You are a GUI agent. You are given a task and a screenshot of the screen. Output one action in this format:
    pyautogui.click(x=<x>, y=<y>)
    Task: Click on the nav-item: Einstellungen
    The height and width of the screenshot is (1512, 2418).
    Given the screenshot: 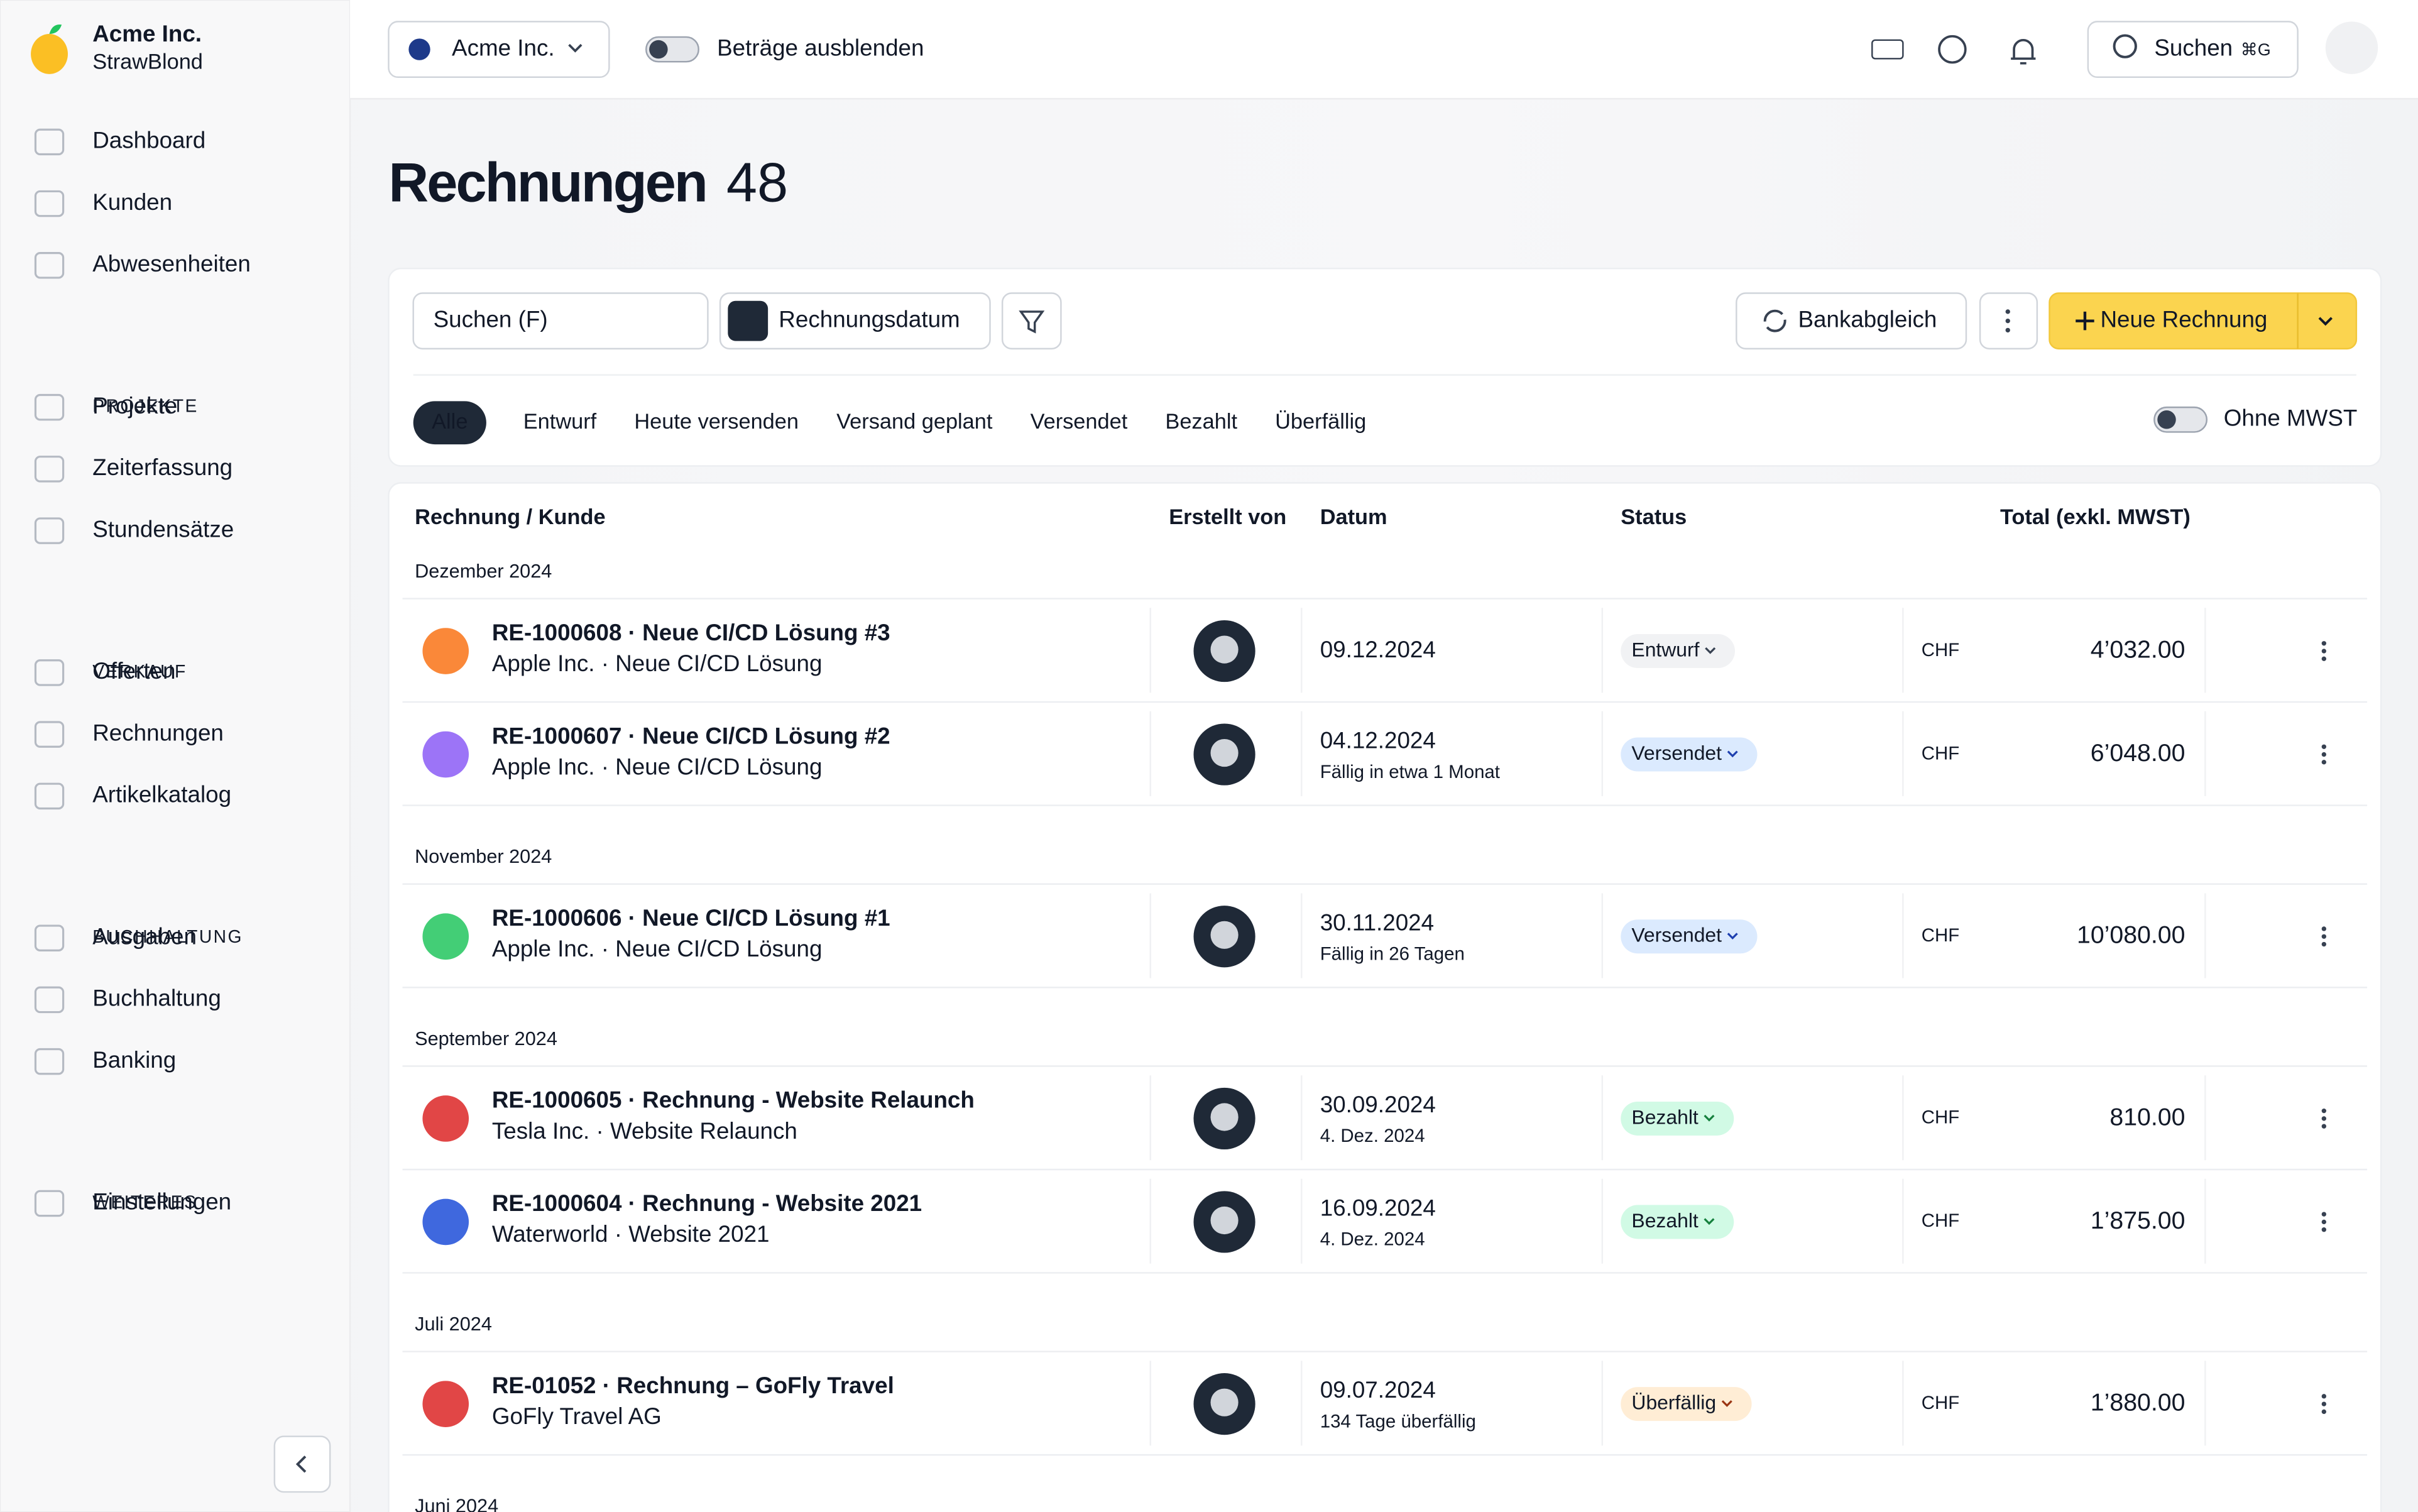 What is the action you would take?
    pyautogui.click(x=161, y=1202)
    